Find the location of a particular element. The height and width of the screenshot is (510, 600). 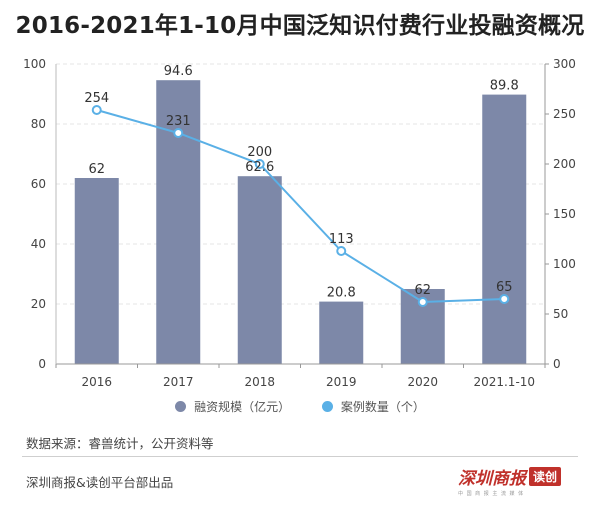

line-value-label: 62 is located at coordinates (422, 290).